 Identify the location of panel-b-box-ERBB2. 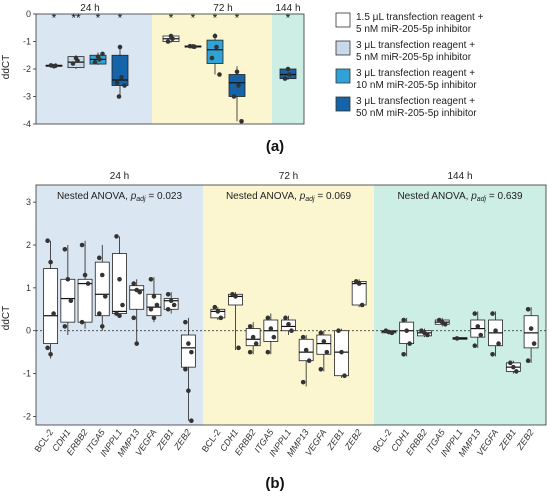
(253, 338).